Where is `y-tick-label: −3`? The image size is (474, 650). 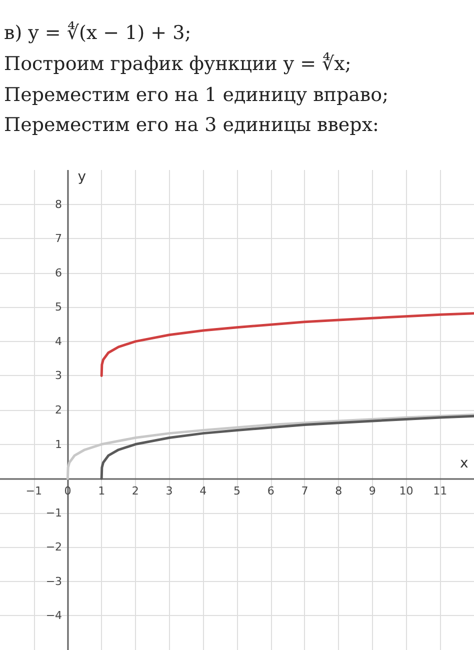 y-tick-label: −3 is located at coordinates (54, 581).